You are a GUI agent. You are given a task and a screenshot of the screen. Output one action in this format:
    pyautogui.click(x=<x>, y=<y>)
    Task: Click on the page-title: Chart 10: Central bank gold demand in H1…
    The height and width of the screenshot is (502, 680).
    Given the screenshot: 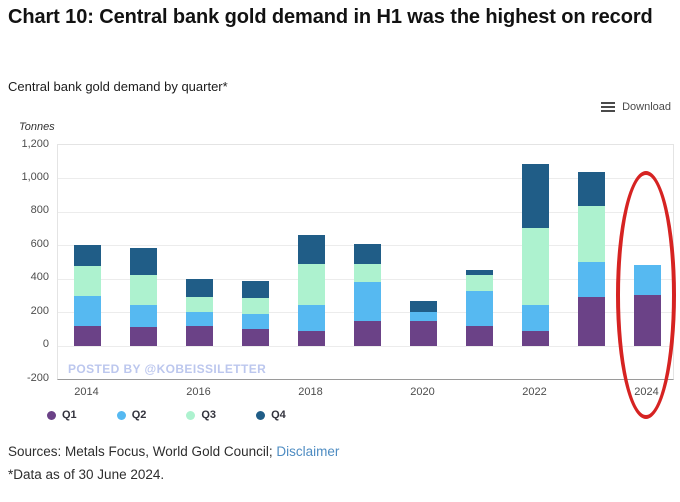 What is the action you would take?
    pyautogui.click(x=330, y=17)
    